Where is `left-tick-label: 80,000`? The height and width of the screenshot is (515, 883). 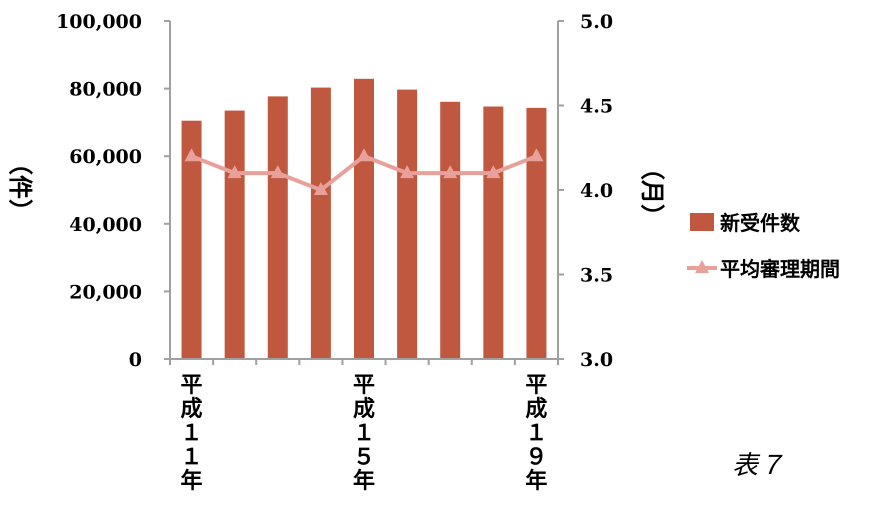 left-tick-label: 80,000 is located at coordinates (105, 90).